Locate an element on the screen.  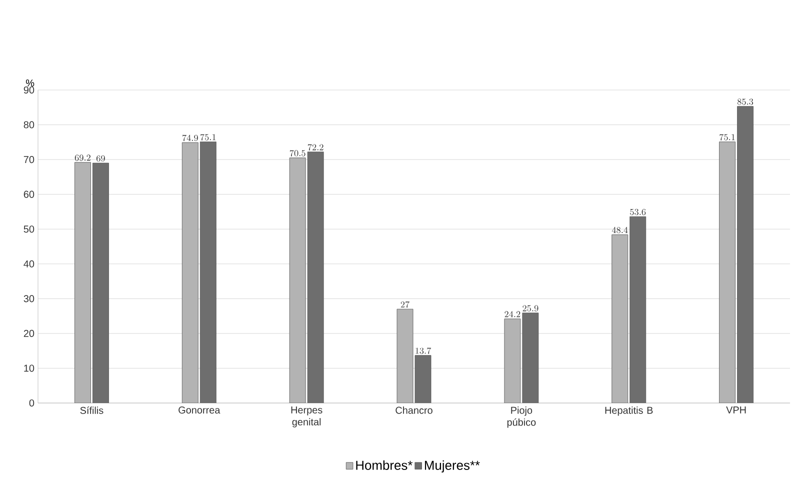
y-tick-label: 10 is located at coordinates (29, 368).